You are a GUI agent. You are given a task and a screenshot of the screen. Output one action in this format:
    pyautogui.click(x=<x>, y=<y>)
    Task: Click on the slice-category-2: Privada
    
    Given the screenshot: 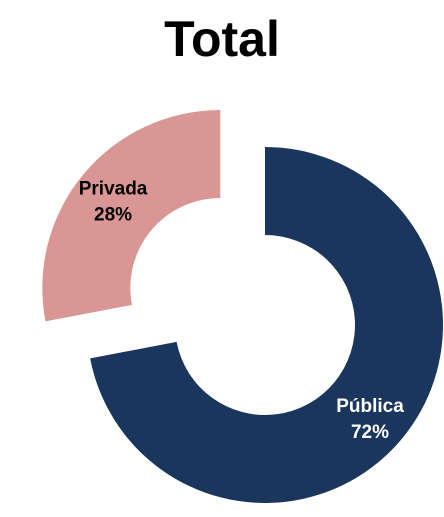 What is the action you would take?
    pyautogui.click(x=113, y=189)
    